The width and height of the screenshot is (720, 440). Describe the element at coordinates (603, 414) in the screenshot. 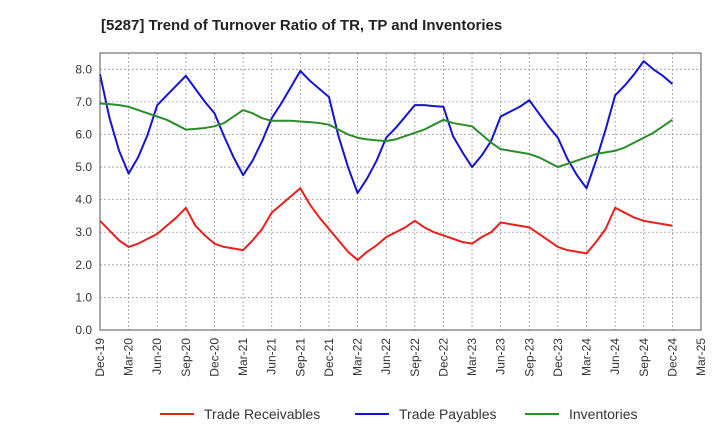

I see `legend-label-2: Inventories` at that location.